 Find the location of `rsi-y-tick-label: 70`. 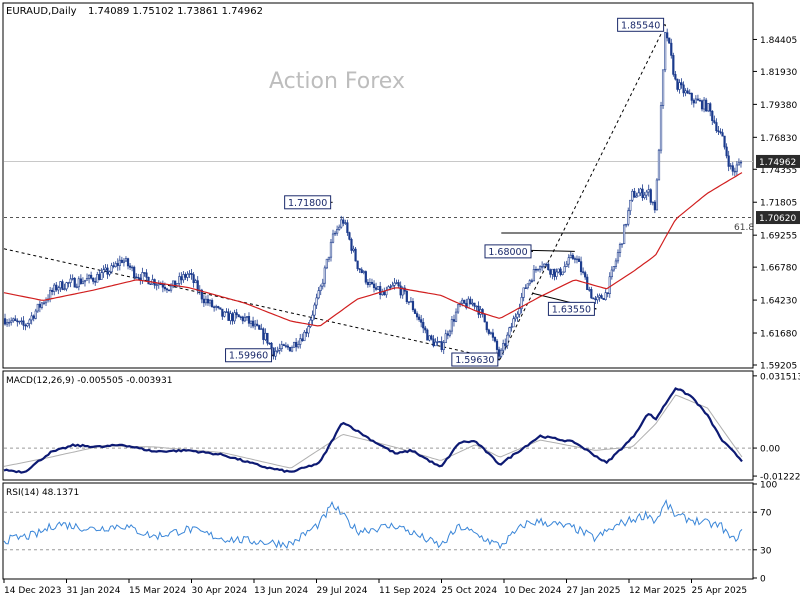

rsi-y-tick-label: 70 is located at coordinates (766, 514).